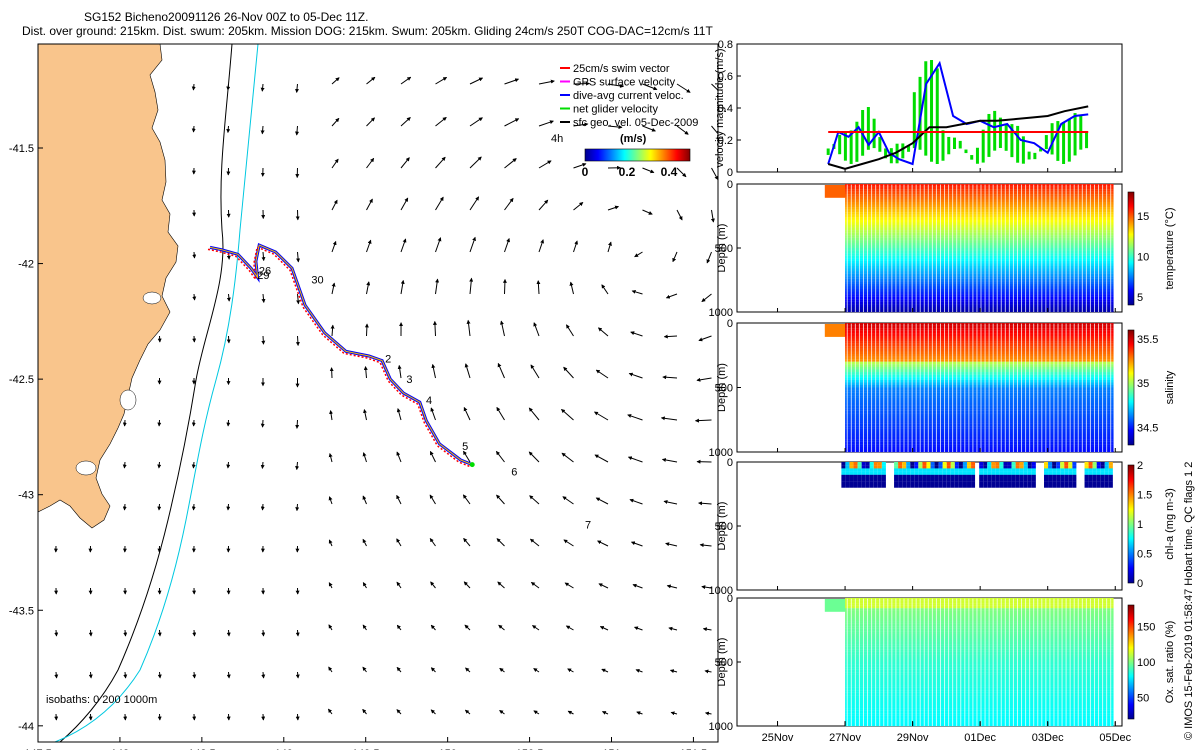 This screenshot has width=1200, height=750. Describe the element at coordinates (1140, 584) in the screenshot. I see `colorbar-tick-label: 0` at that location.